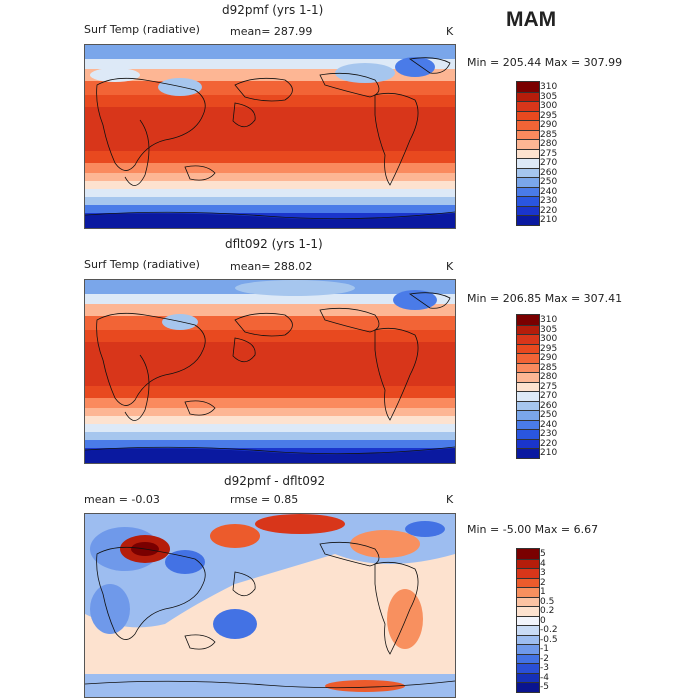 The width and height of the screenshot is (700, 700). Describe the element at coordinates (545, 62) in the screenshot. I see `min-max-readout: Min = 205.44 Max = 307.99` at that location.